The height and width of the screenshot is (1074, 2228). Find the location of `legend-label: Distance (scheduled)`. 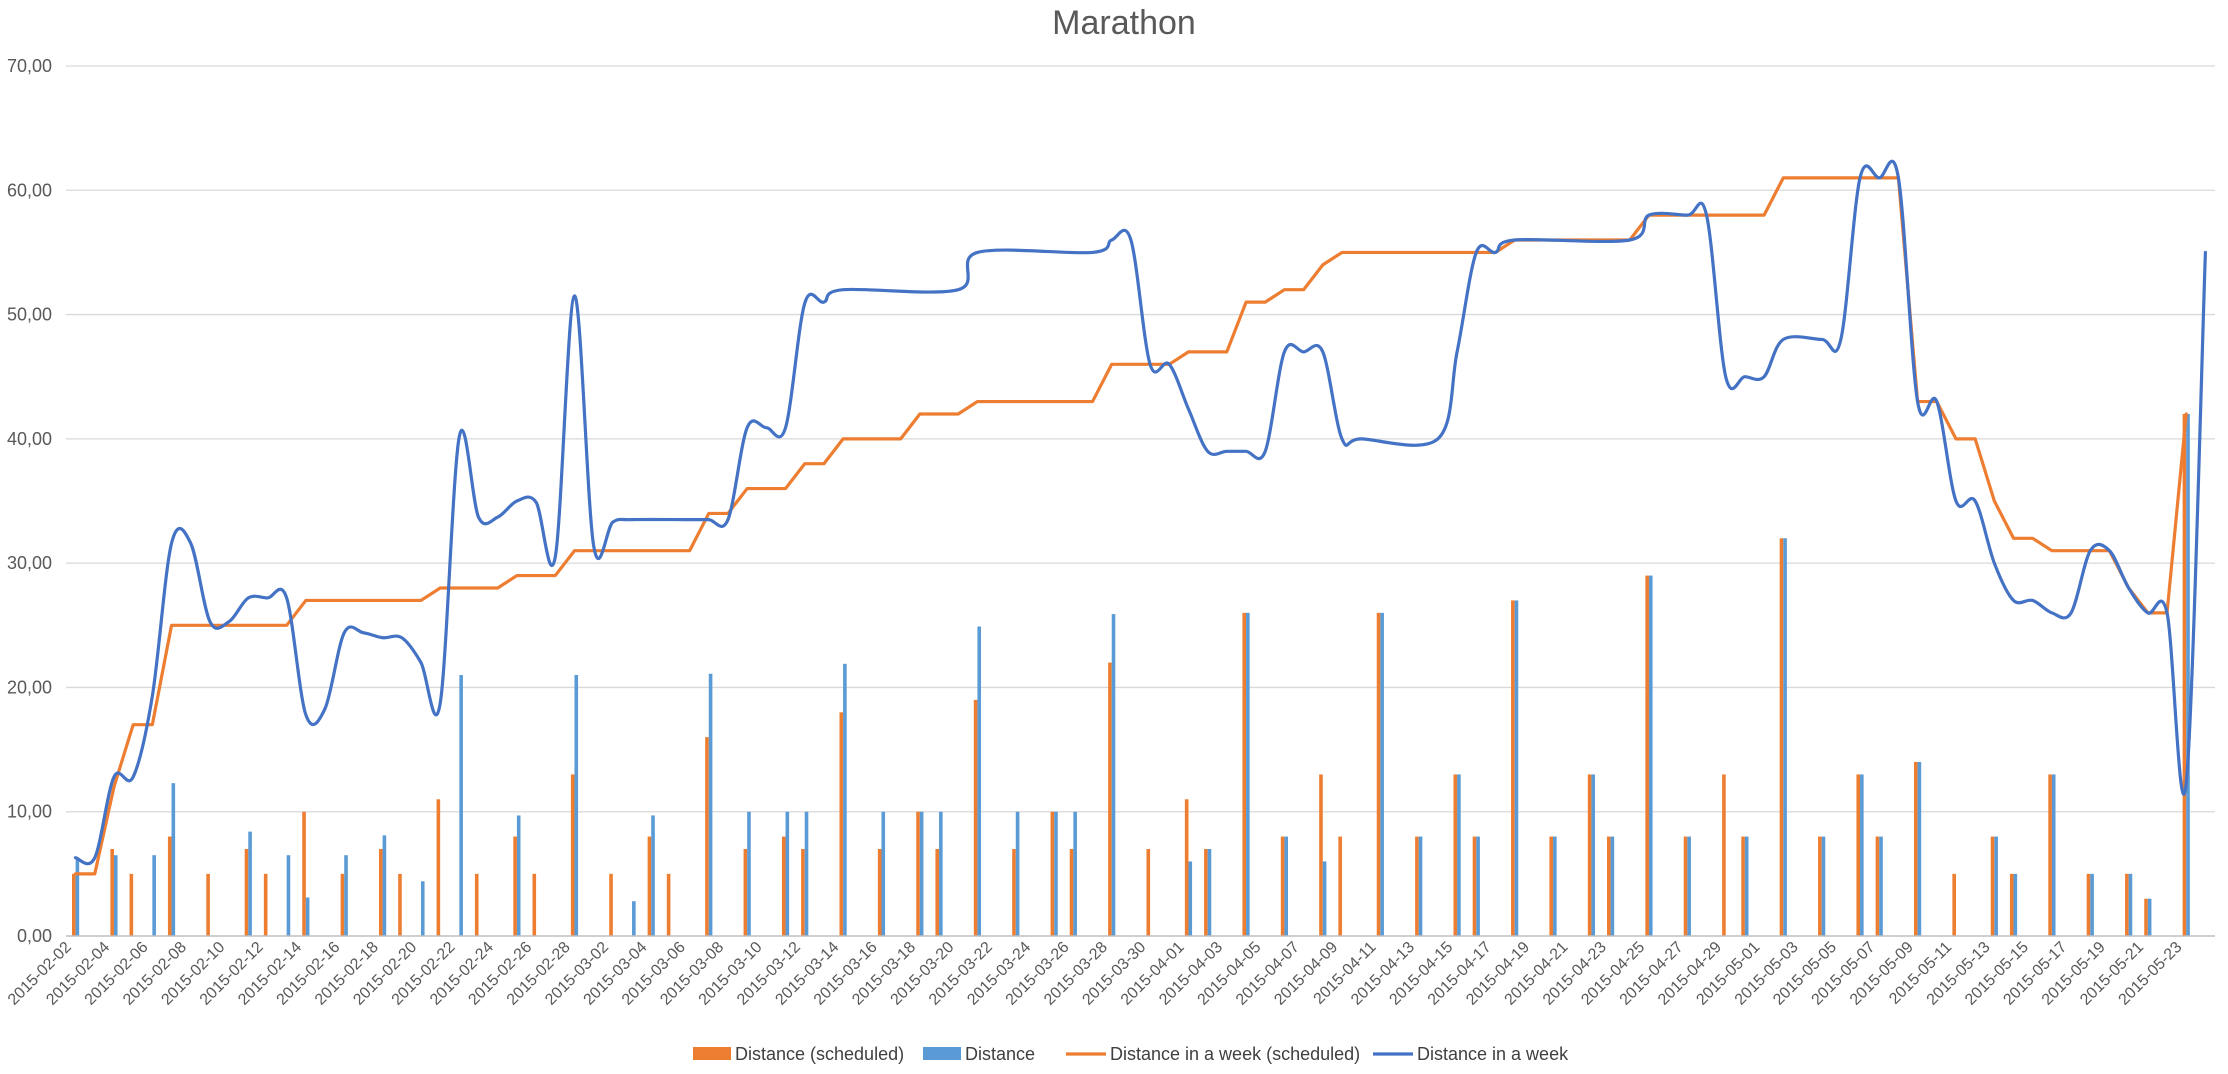

legend-label: Distance (scheduled) is located at coordinates (819, 1054).